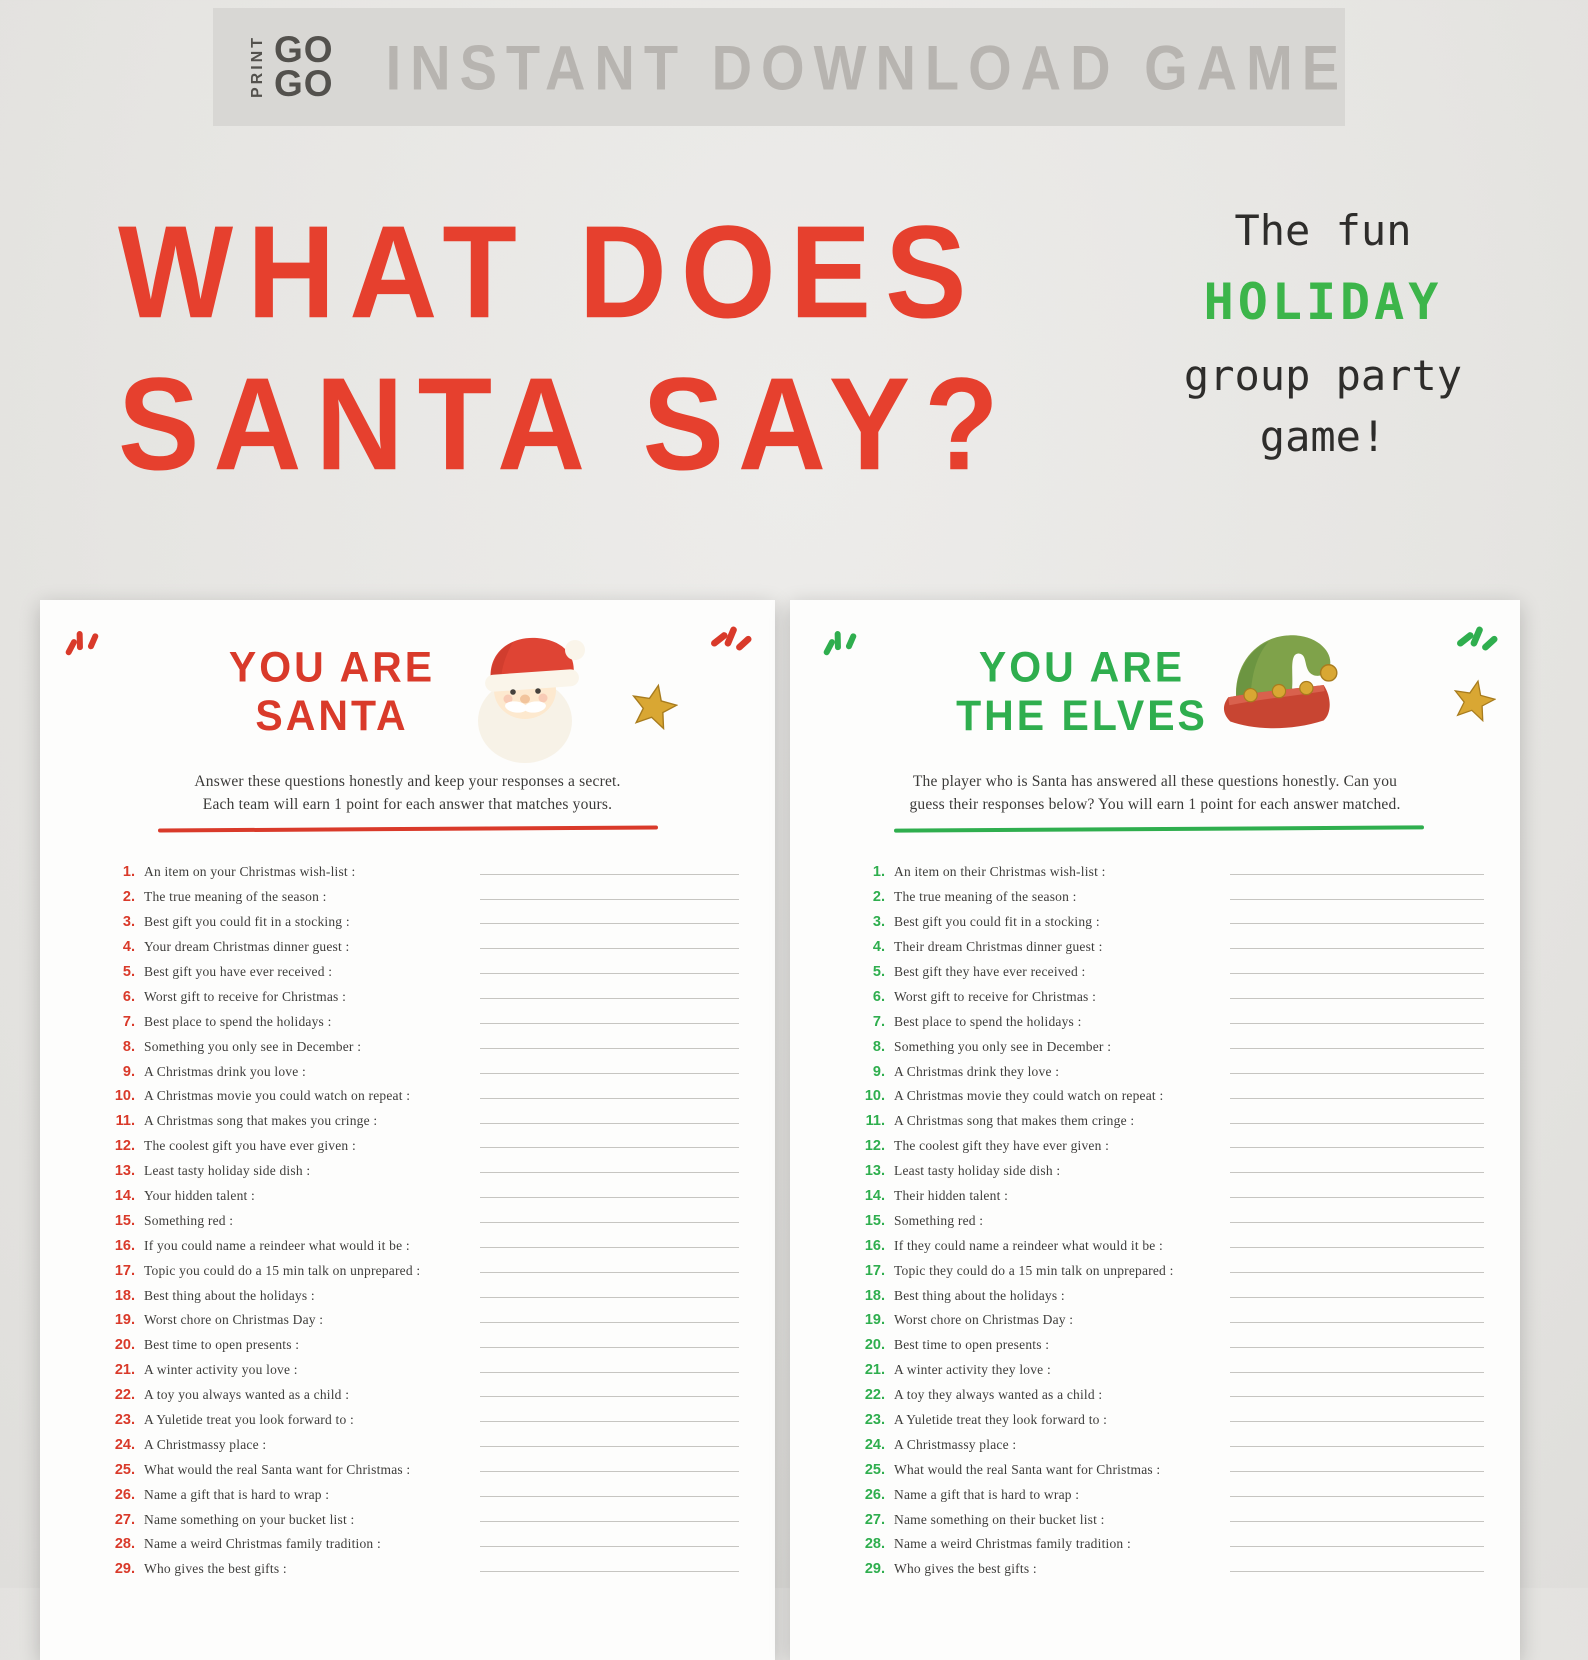 Image resolution: width=1588 pixels, height=1660 pixels. Describe the element at coordinates (995, 996) in the screenshot. I see `question-text: Worst gift to receive for Christmas :` at that location.